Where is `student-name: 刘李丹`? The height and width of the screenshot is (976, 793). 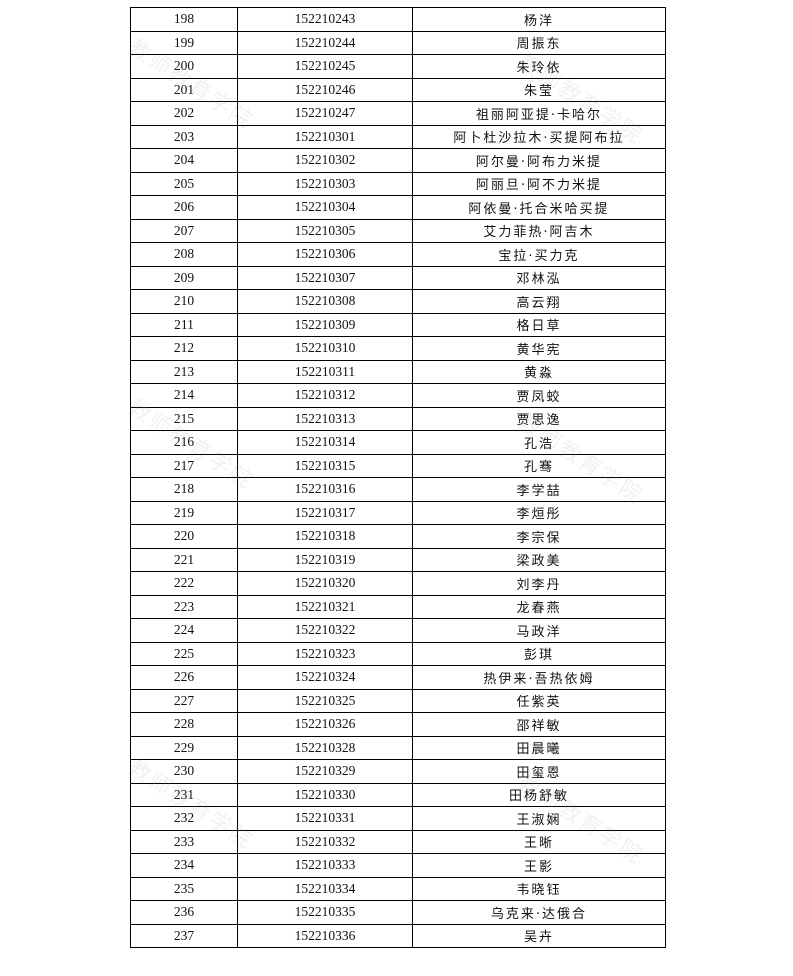 student-name: 刘李丹 is located at coordinates (539, 583).